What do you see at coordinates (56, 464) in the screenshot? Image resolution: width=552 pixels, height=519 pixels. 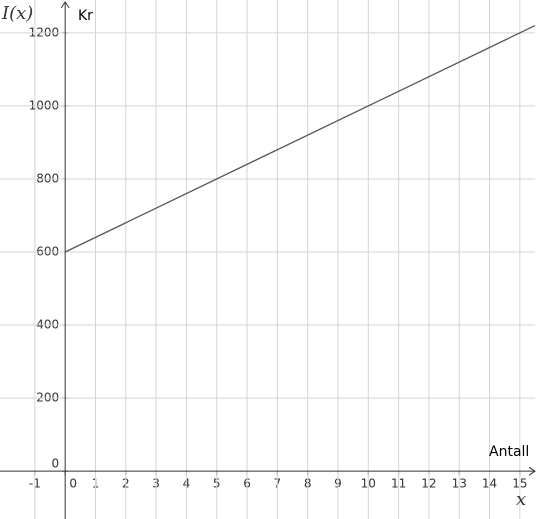 I see `y-tick-label: 0` at bounding box center [56, 464].